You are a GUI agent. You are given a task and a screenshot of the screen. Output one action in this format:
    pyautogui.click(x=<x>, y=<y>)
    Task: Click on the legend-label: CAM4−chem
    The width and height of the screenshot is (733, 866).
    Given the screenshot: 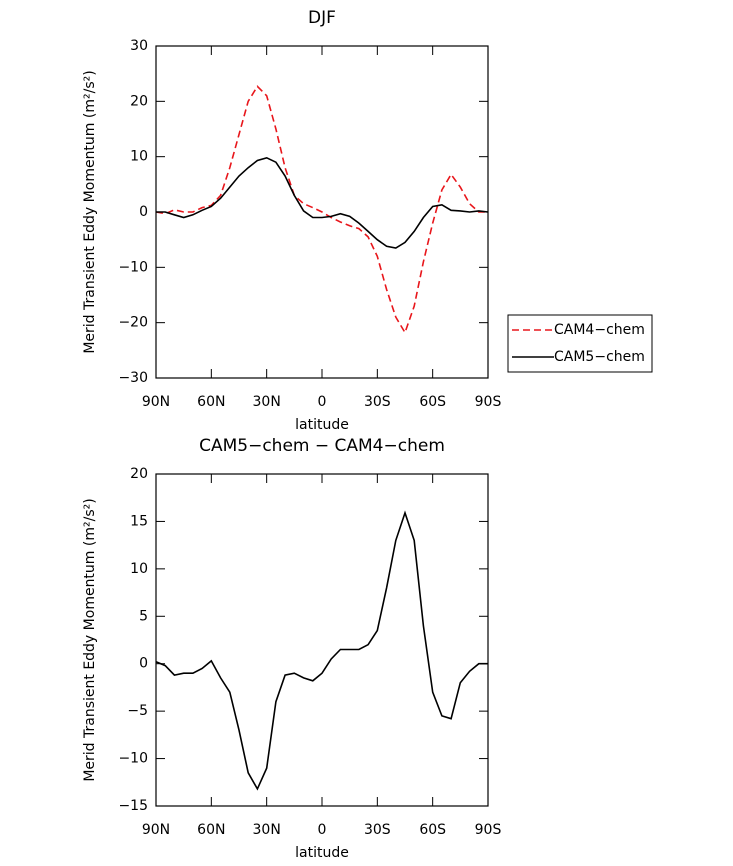 What is the action you would take?
    pyautogui.click(x=599, y=330)
    